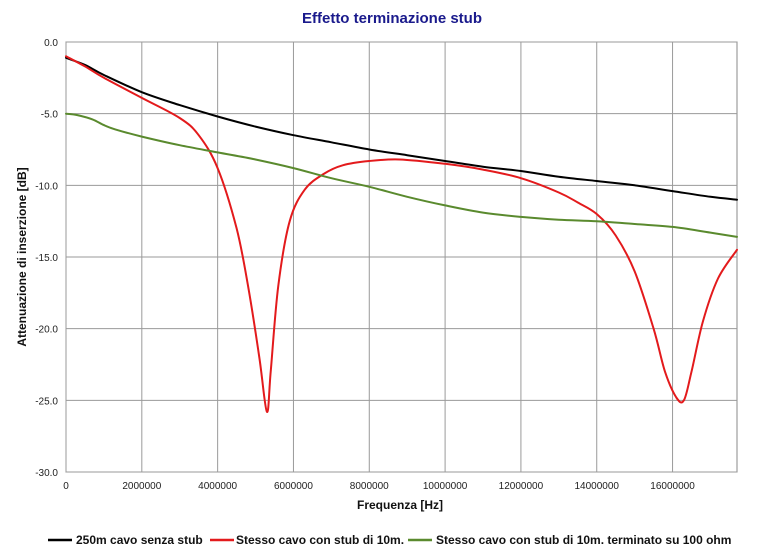  What do you see at coordinates (521, 486) in the screenshot?
I see `x-tick-label: 12000000` at bounding box center [521, 486].